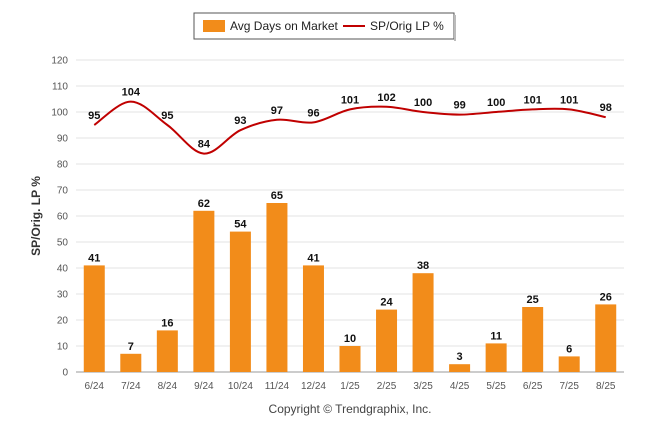  Describe the element at coordinates (60, 87) in the screenshot. I see `y-tick-label: 110` at that location.